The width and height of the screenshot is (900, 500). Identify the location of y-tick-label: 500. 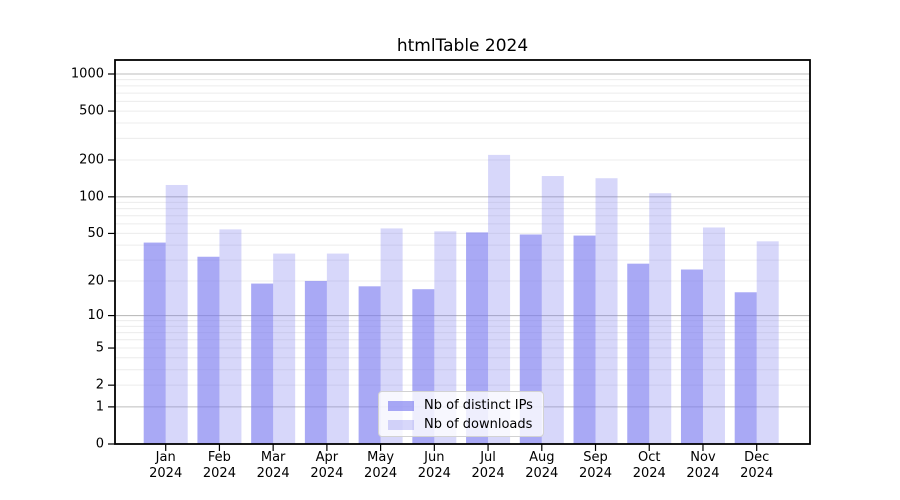
(91, 111).